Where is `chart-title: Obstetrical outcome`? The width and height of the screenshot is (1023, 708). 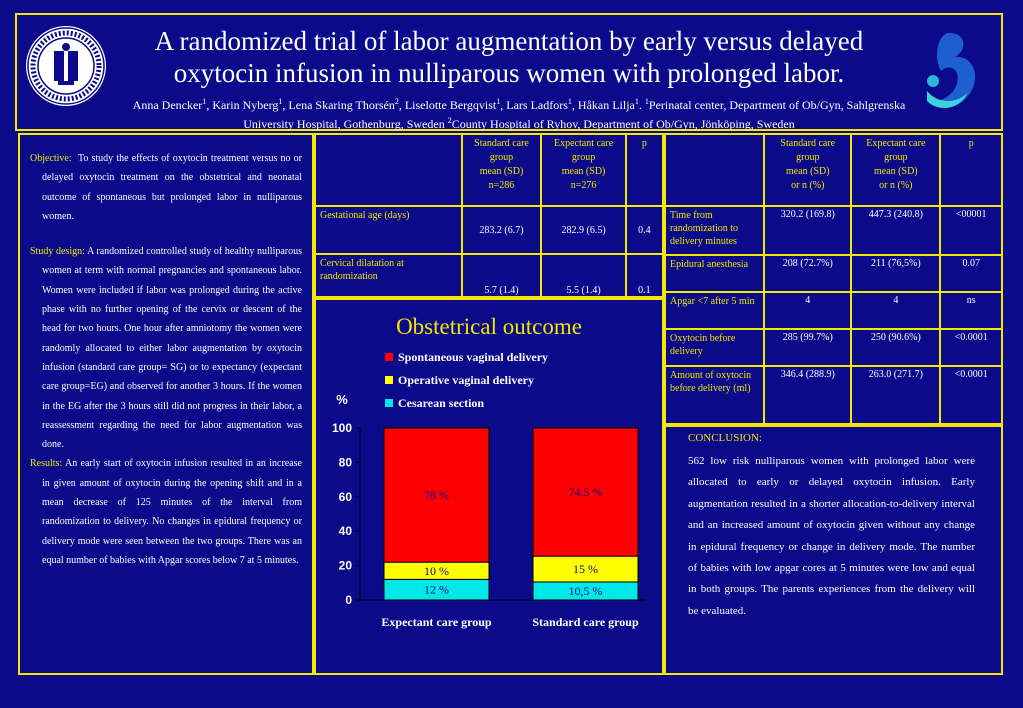 chart-title: Obstetrical outcome is located at coordinates (489, 326).